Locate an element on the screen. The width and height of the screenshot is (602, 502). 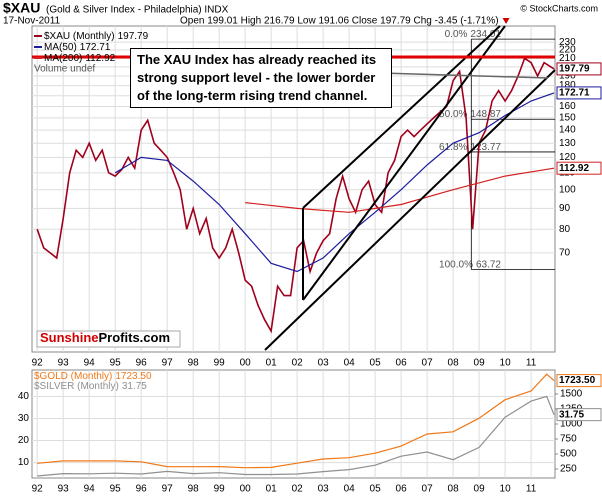
legend-value: 31.75 is located at coordinates (134, 386).